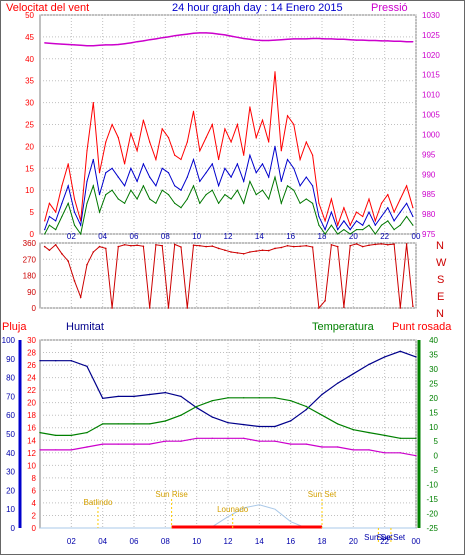 The image size is (465, 555). Describe the element at coordinates (431, 75) in the screenshot. I see `pressure-y-tick-label: 1015` at that location.